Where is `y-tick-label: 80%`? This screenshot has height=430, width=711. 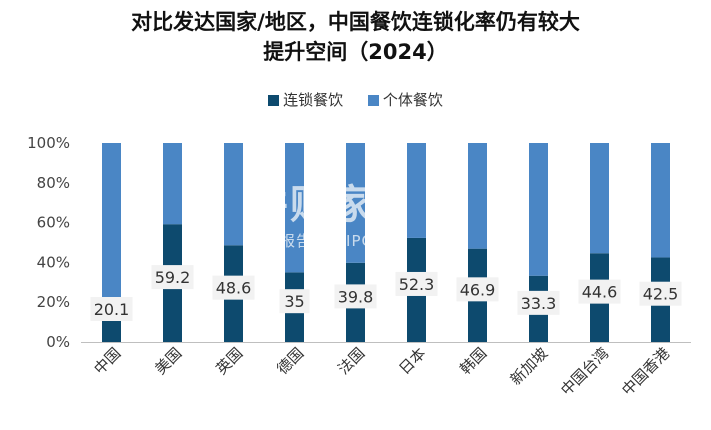 y-tick-label: 80% is located at coordinates (53, 183).